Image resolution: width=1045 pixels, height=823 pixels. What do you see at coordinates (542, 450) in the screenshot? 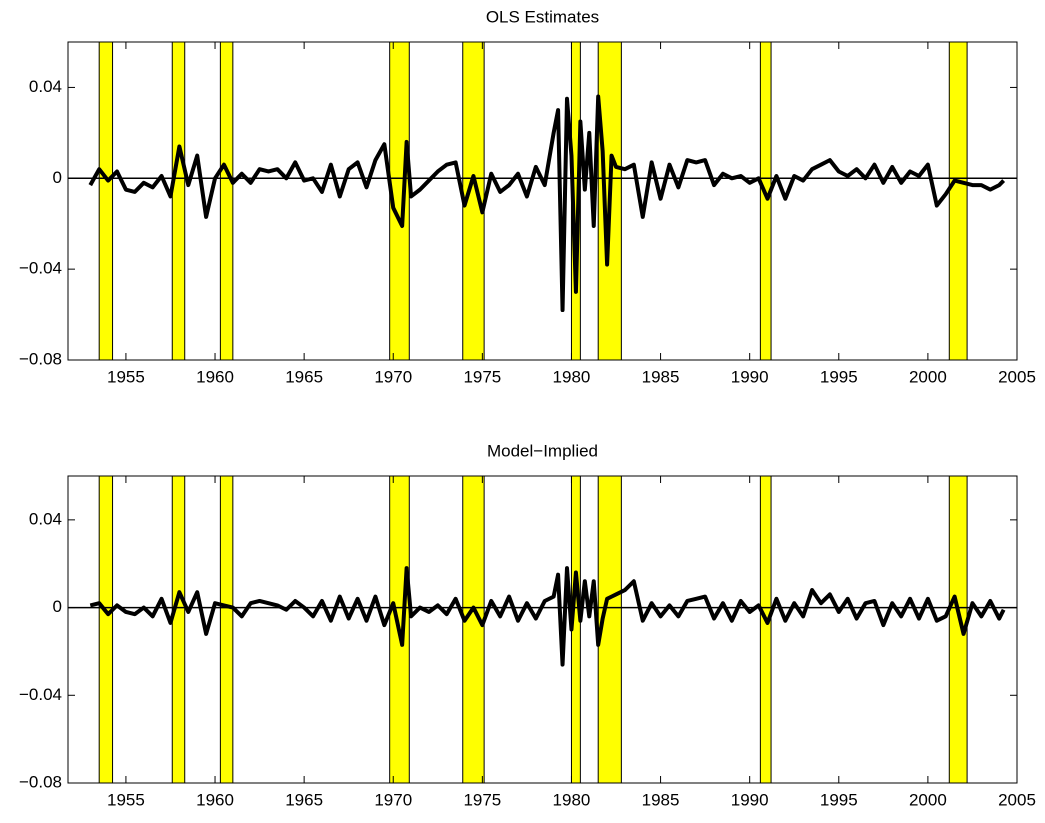
I see `chart-title: Model−Implied` at bounding box center [542, 450].